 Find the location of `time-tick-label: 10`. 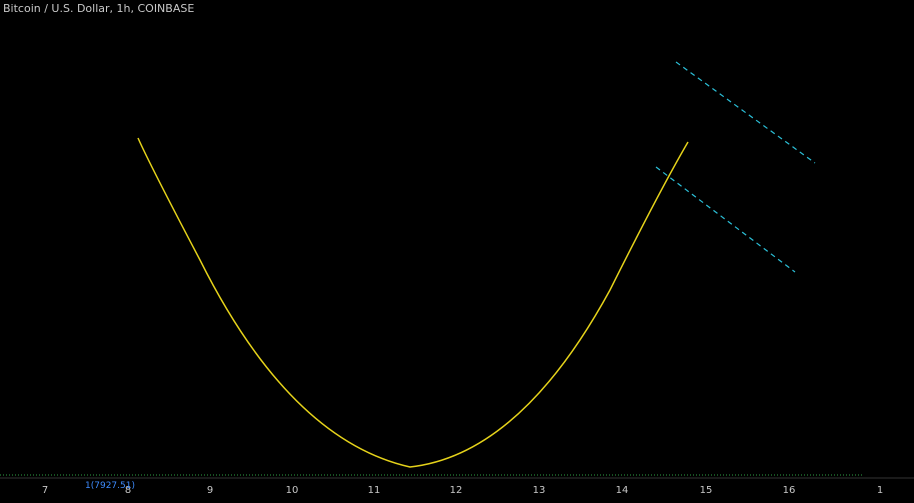

time-tick-label: 10 is located at coordinates (292, 490).